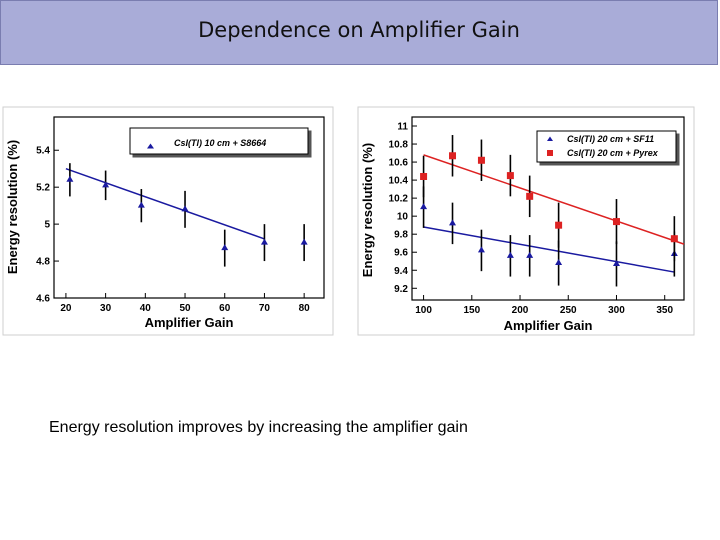  Describe the element at coordinates (401, 253) in the screenshot. I see `right-chart-y-tick-label: 9.6` at that location.